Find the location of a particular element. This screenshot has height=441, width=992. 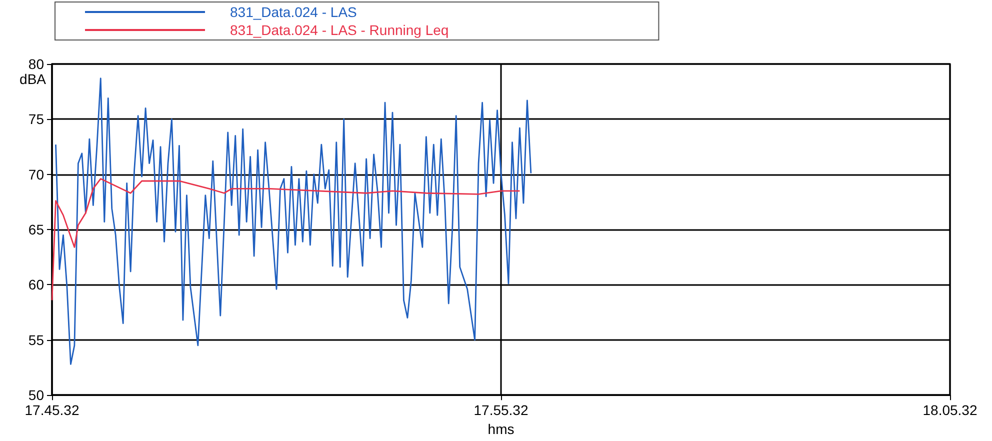

x-tick-label: 18.05.32 is located at coordinates (950, 410).